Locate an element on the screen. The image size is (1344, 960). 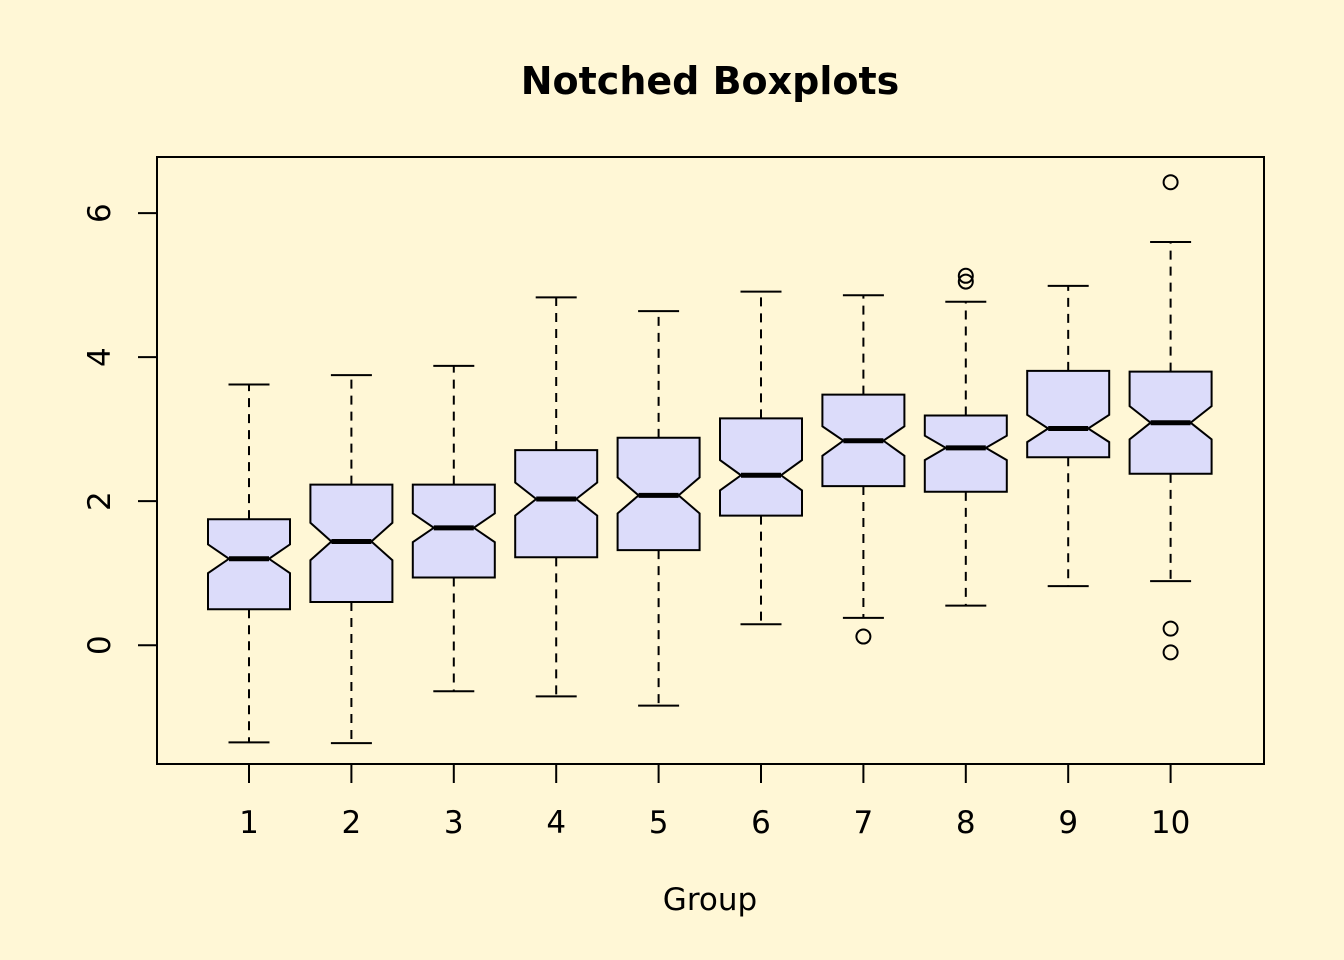
x-tick-label: 10 is located at coordinates (1170, 823).